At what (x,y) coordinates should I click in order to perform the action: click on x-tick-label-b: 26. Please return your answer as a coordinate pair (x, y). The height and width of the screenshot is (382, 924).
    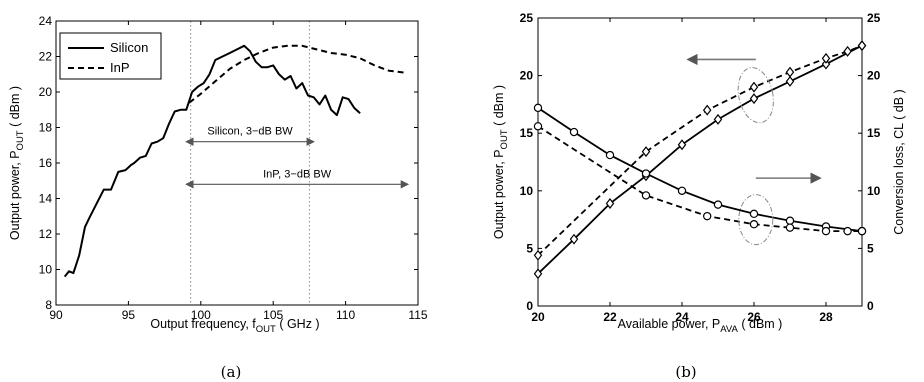
    Looking at the image, I should click on (754, 317).